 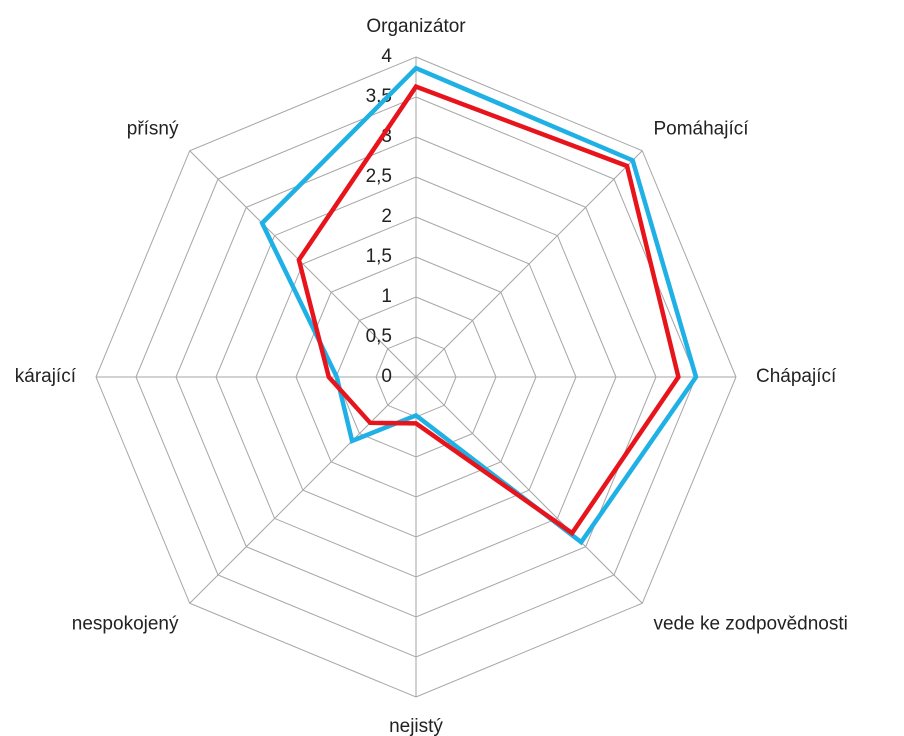 I want to click on category-label: nespokojený, so click(x=125, y=624).